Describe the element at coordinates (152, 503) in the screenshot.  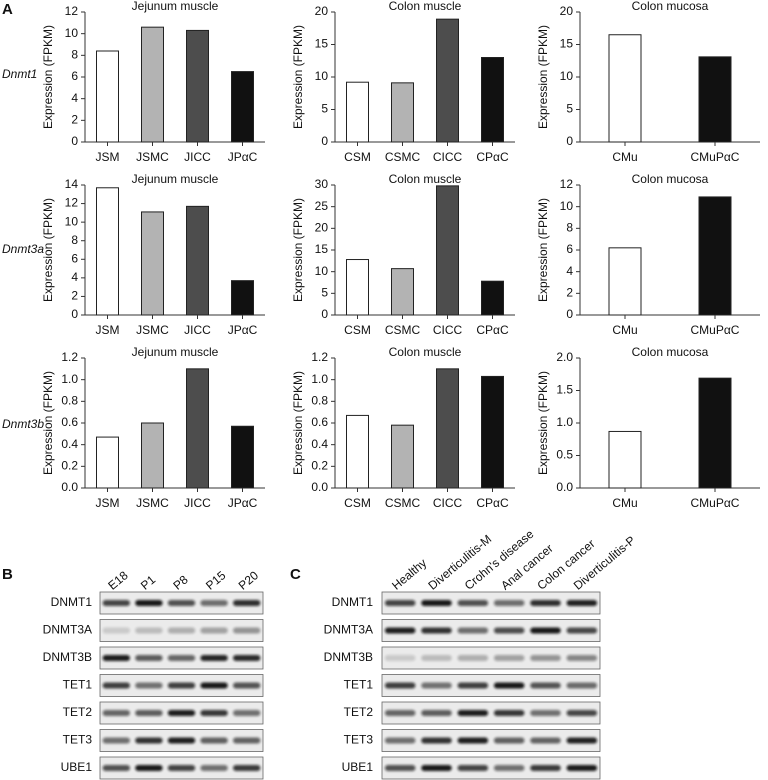
I see `x-tick-label: JSMC` at that location.